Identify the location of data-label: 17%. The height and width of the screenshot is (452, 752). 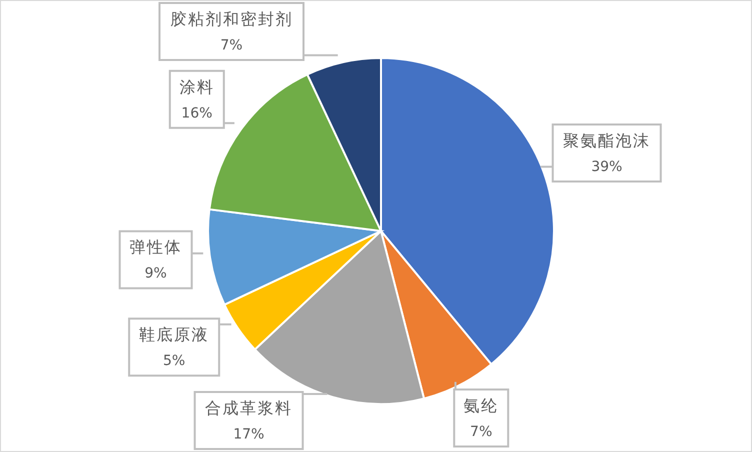
(248, 434).